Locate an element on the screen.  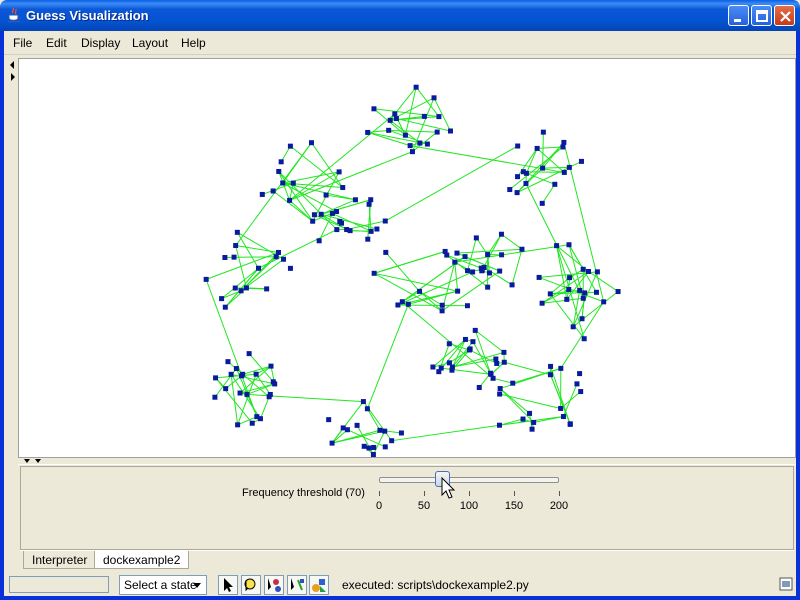
select-tool-button is located at coordinates (228, 585).